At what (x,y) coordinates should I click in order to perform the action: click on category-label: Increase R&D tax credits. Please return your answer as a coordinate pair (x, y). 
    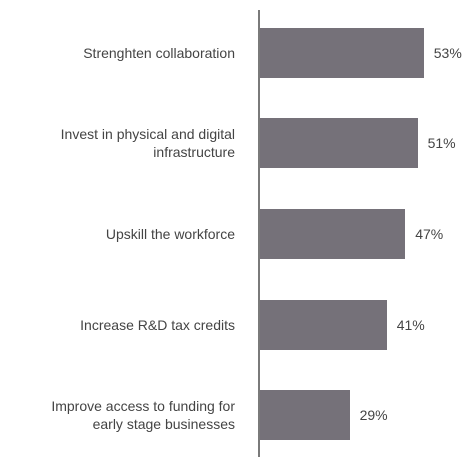
    Looking at the image, I should click on (157, 325).